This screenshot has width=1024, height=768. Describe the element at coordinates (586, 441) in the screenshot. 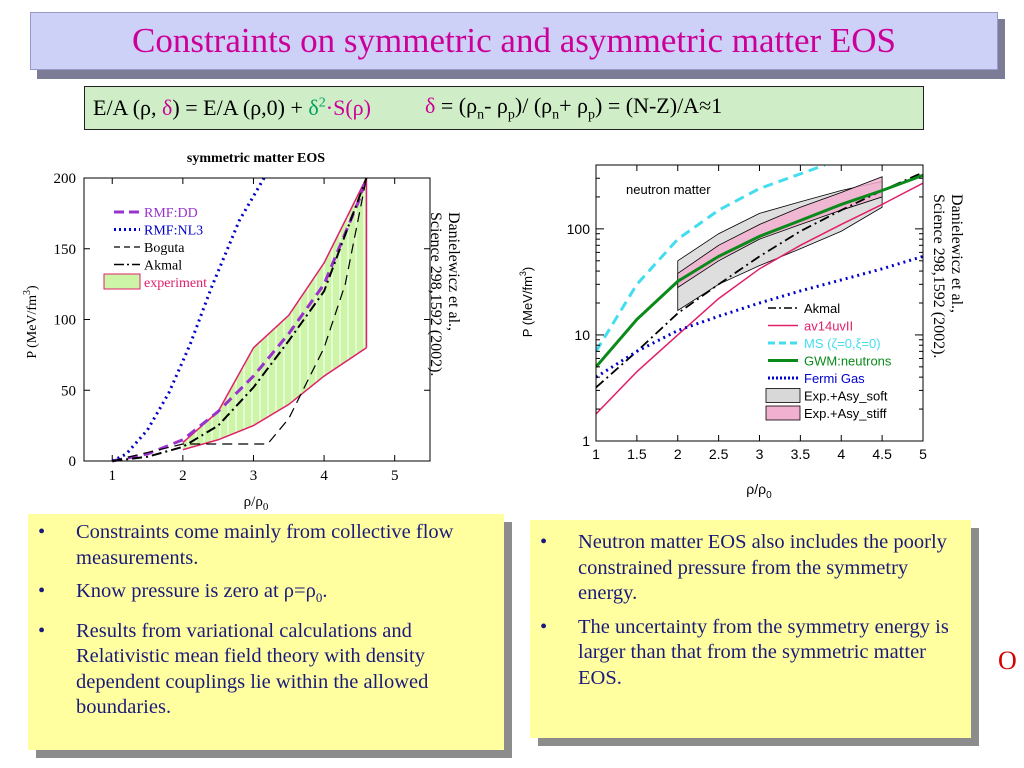

I see `y-tick-label: 1` at that location.